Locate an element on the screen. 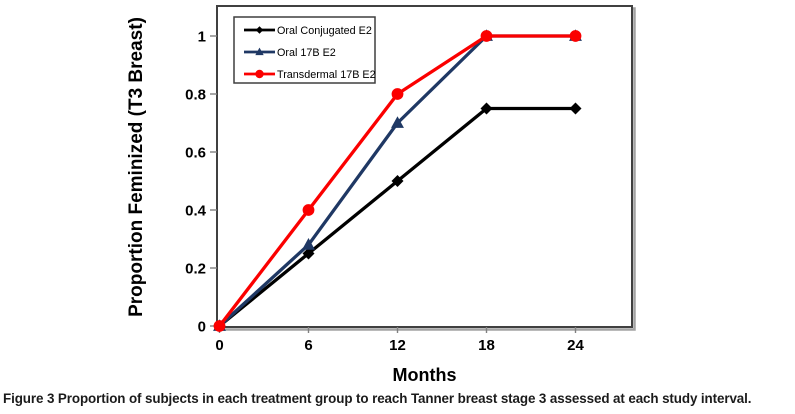  legend-item-oral-conjugated-e2: Oral Conjugated E2 is located at coordinates (308, 31).